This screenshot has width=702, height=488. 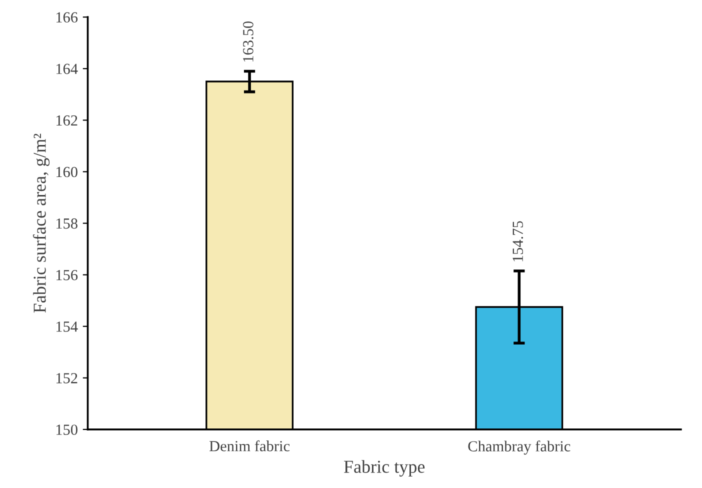 What do you see at coordinates (249, 446) in the screenshot?
I see `x-tick-label: Denim fabric` at bounding box center [249, 446].